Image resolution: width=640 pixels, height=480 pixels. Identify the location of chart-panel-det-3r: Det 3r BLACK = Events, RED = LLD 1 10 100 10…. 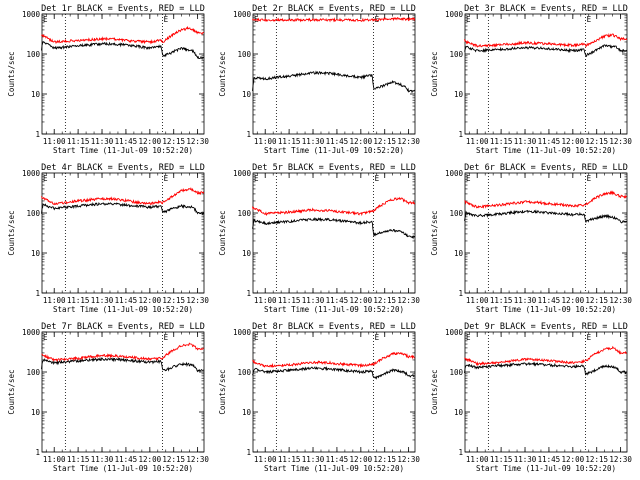
(531, 79).